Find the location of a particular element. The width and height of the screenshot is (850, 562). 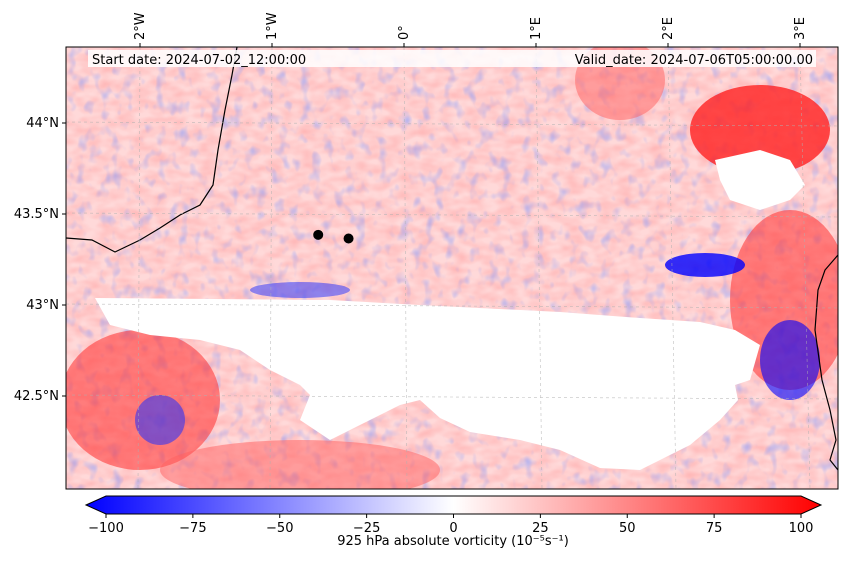

lon-tick-label: 3°E is located at coordinates (800, 28).